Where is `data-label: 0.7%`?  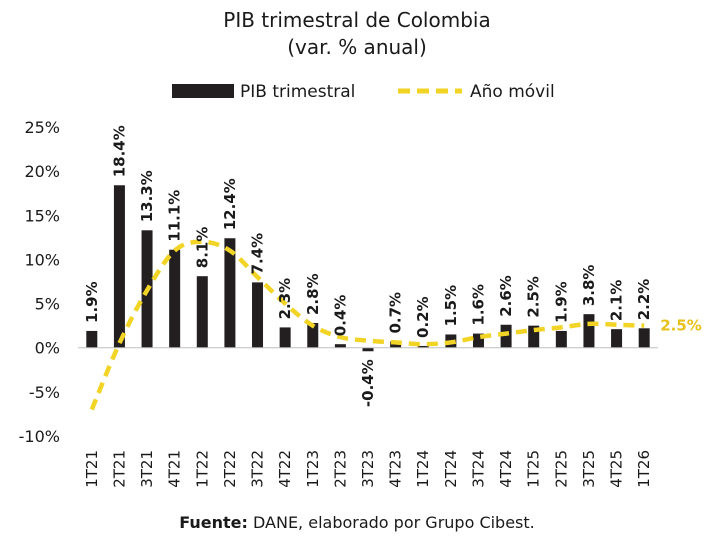
data-label: 0.7% is located at coordinates (396, 313).